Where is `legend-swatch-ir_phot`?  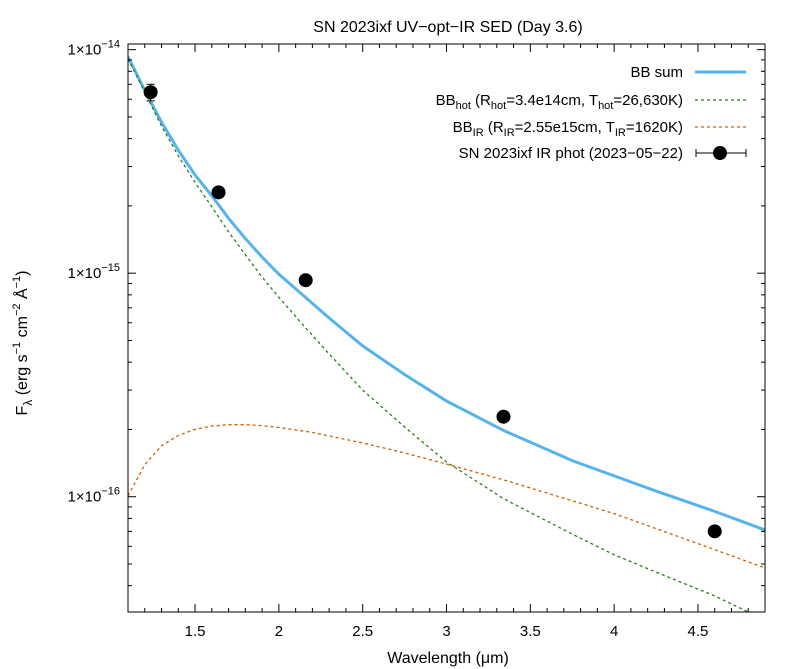 legend-swatch-ir_phot is located at coordinates (720, 153).